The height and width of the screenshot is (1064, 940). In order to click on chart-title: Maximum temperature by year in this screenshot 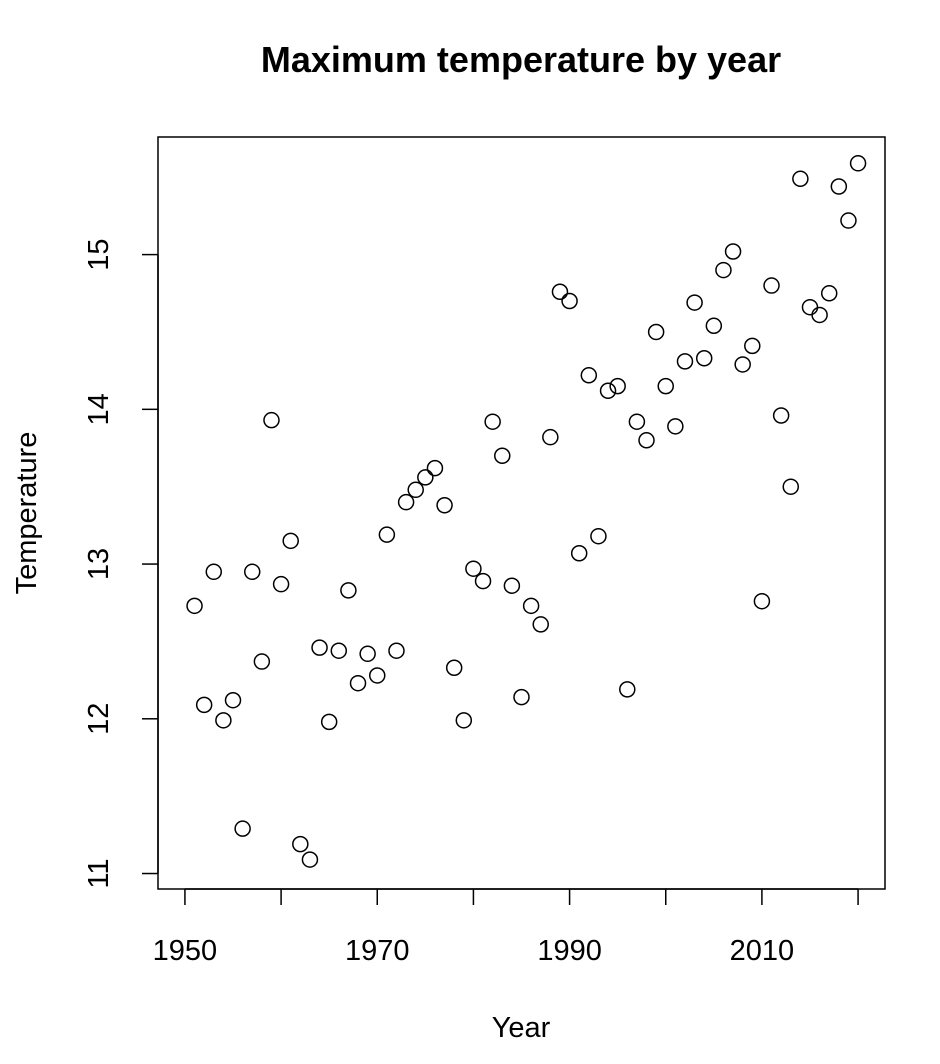, I will do `click(521, 59)`.